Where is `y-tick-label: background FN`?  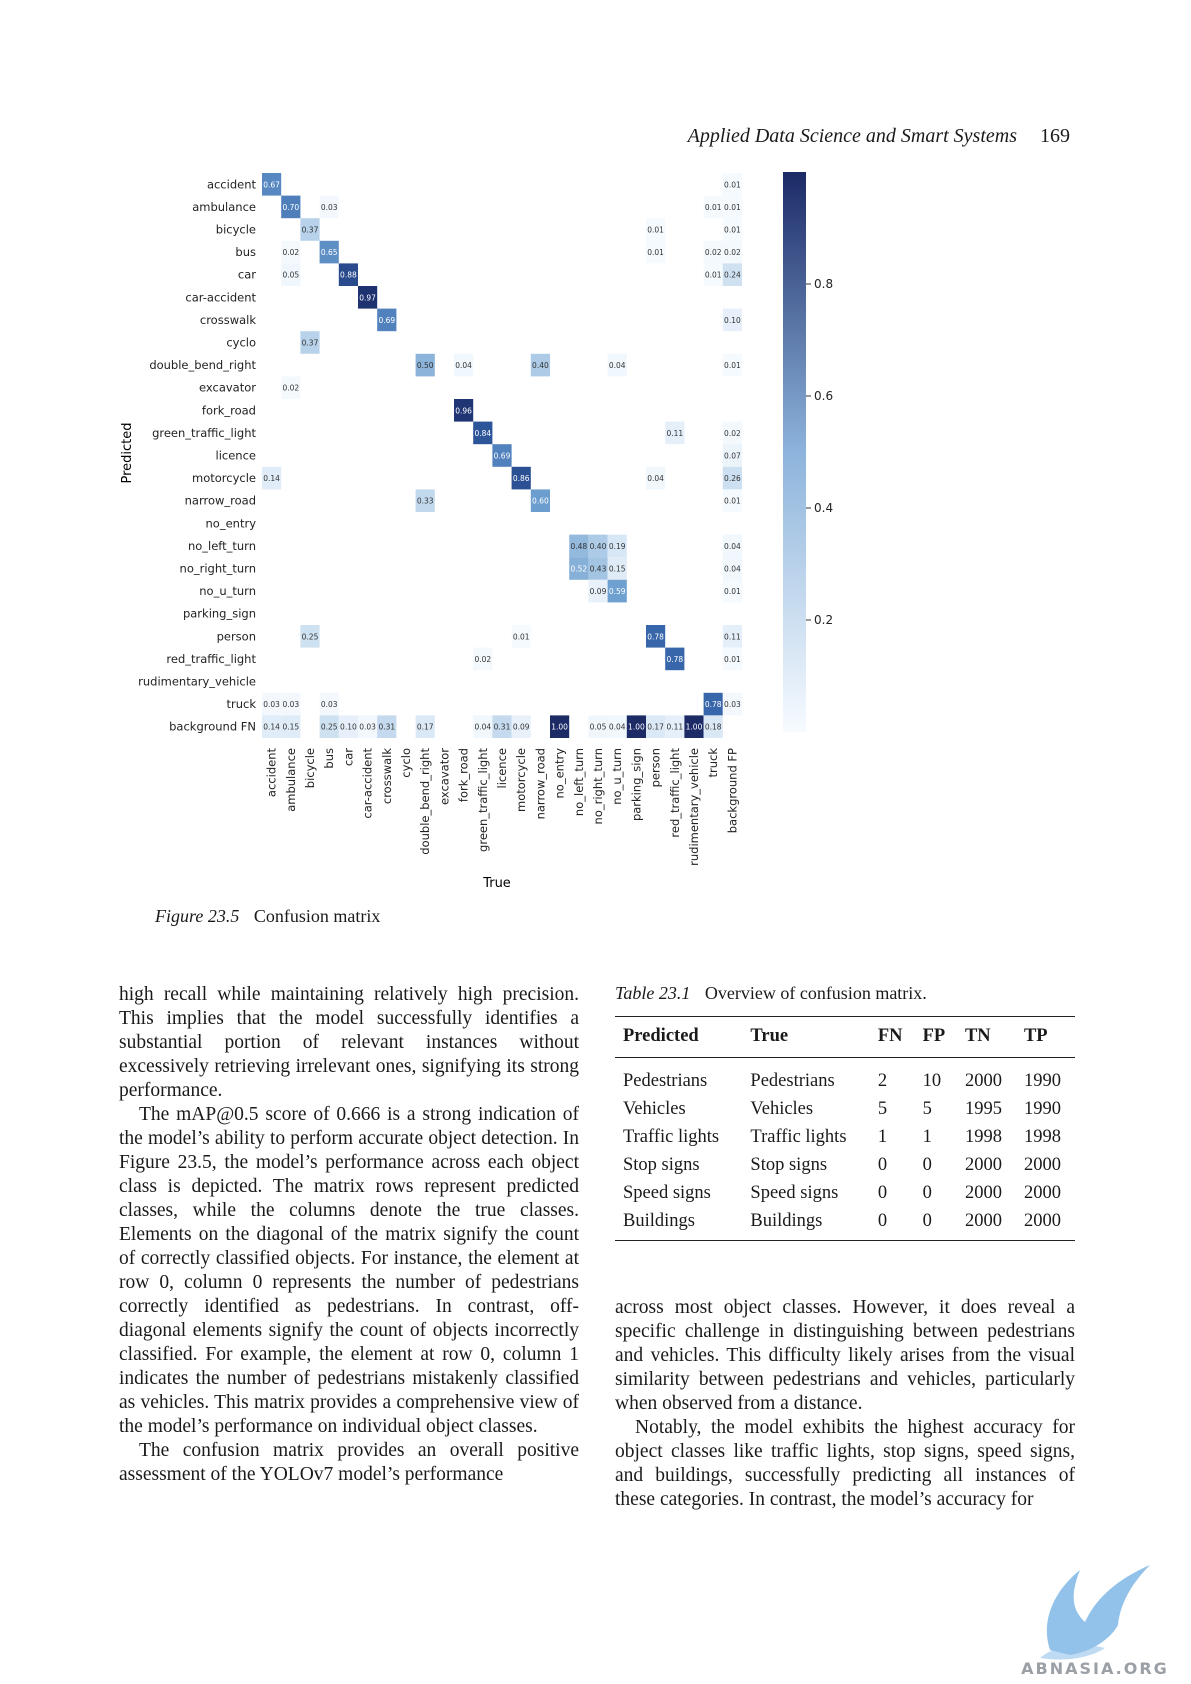 y-tick-label: background FN is located at coordinates (212, 727).